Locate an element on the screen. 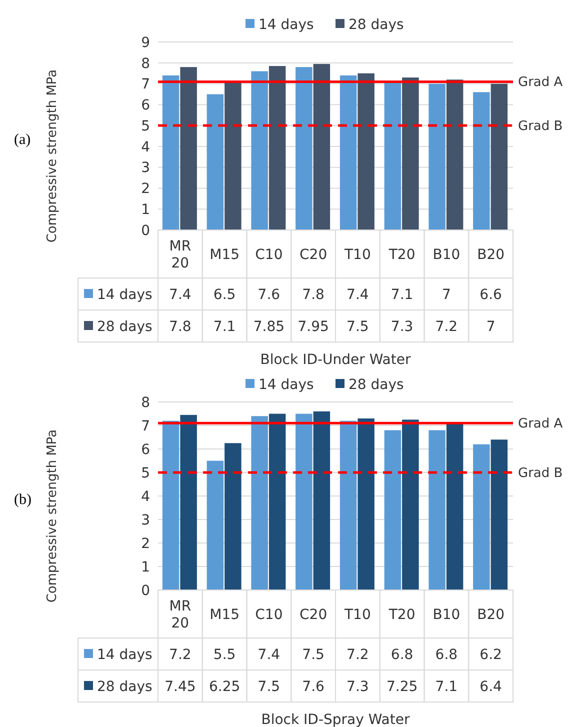  data-label: 7.6 is located at coordinates (313, 686).